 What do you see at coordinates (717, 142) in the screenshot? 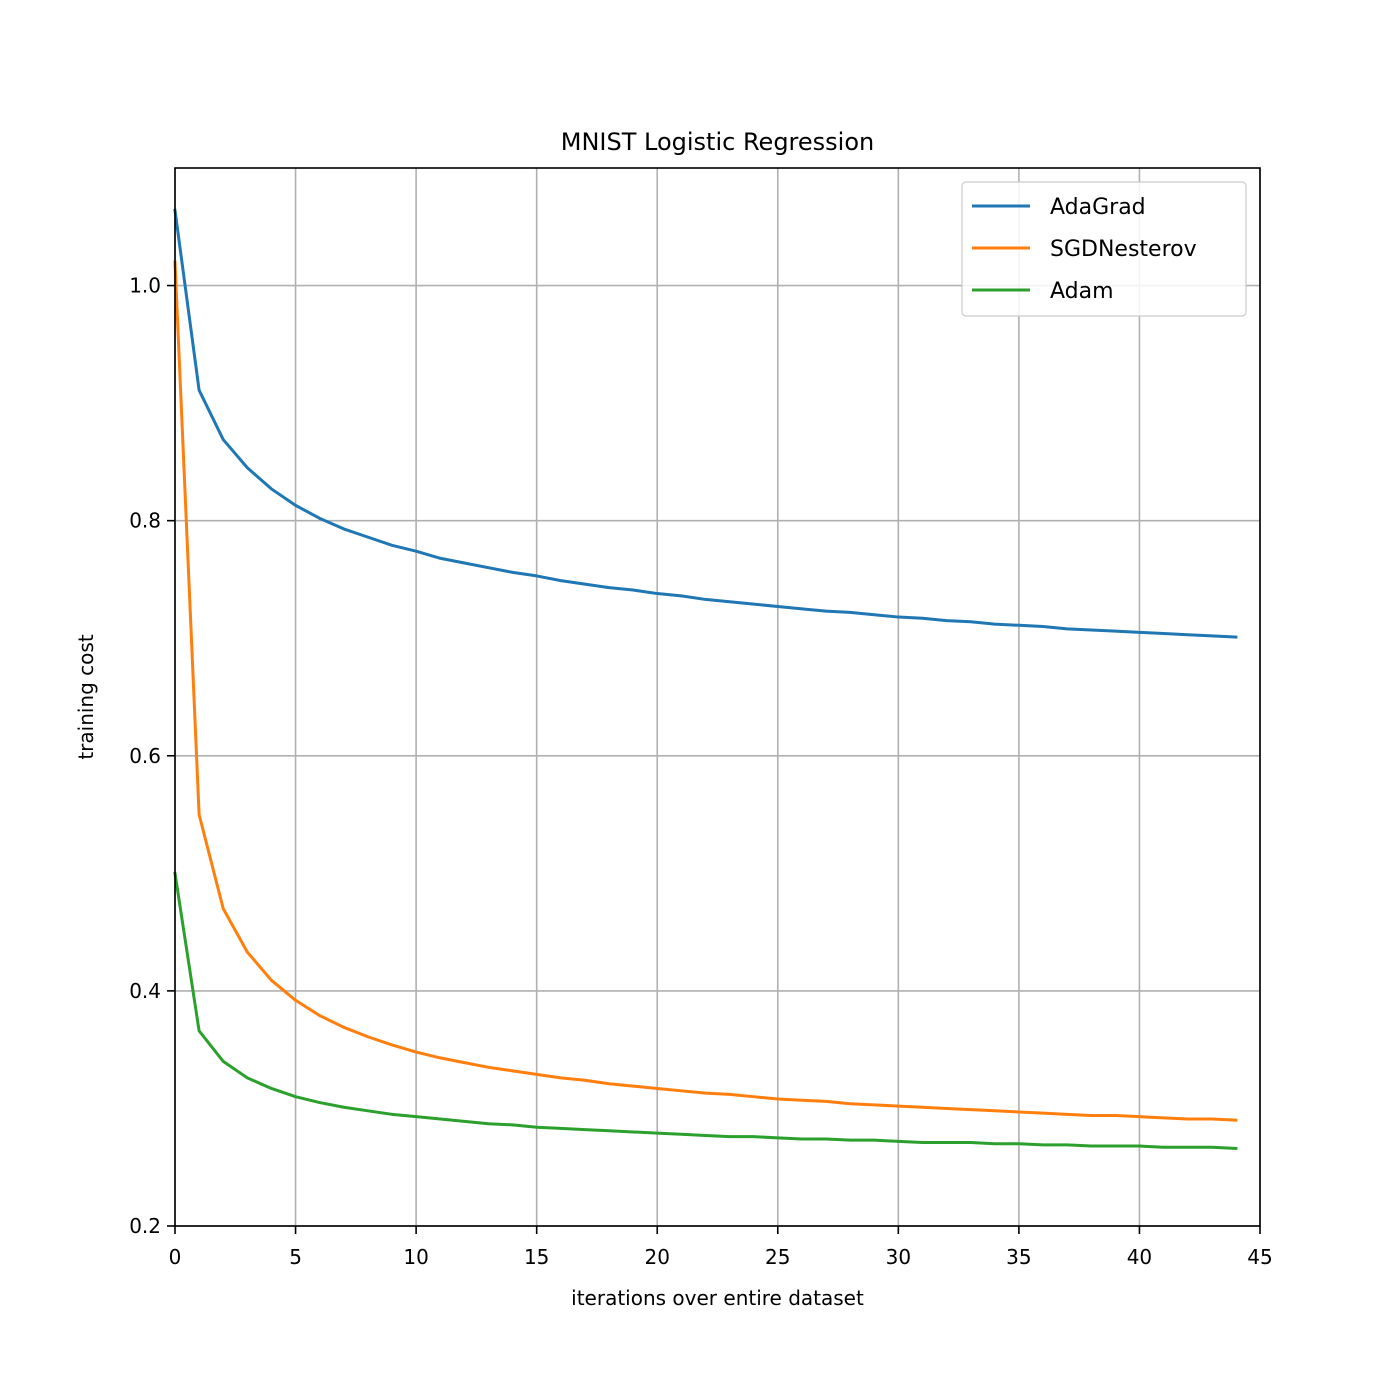
I see `chart-title: MNIST Logistic Regression` at bounding box center [717, 142].